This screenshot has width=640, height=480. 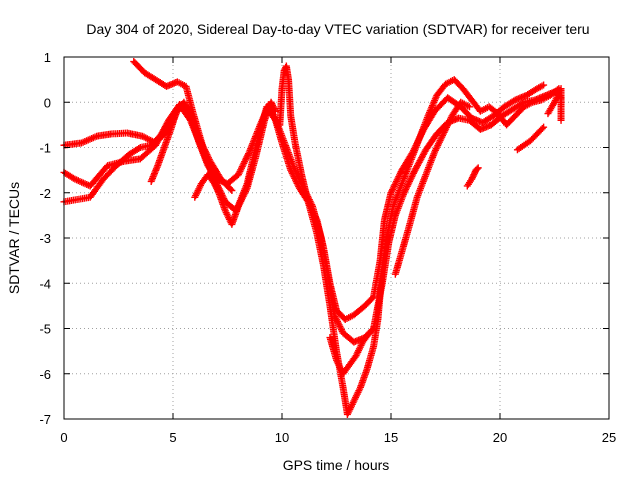 I want to click on x-tick-label: 20, so click(x=500, y=437).